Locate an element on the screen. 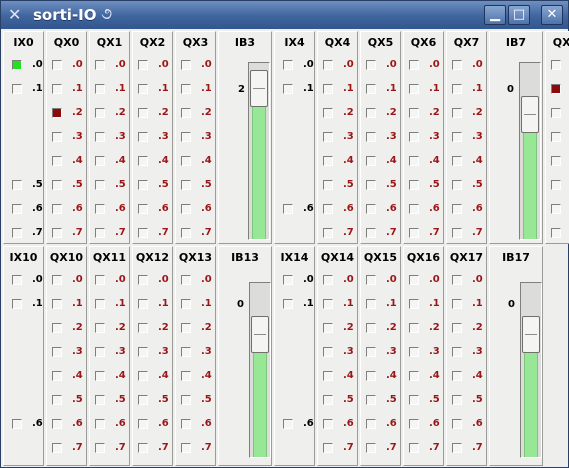 The width and height of the screenshot is (569, 468). input-bit-ix14: .1 is located at coordinates (298, 304).